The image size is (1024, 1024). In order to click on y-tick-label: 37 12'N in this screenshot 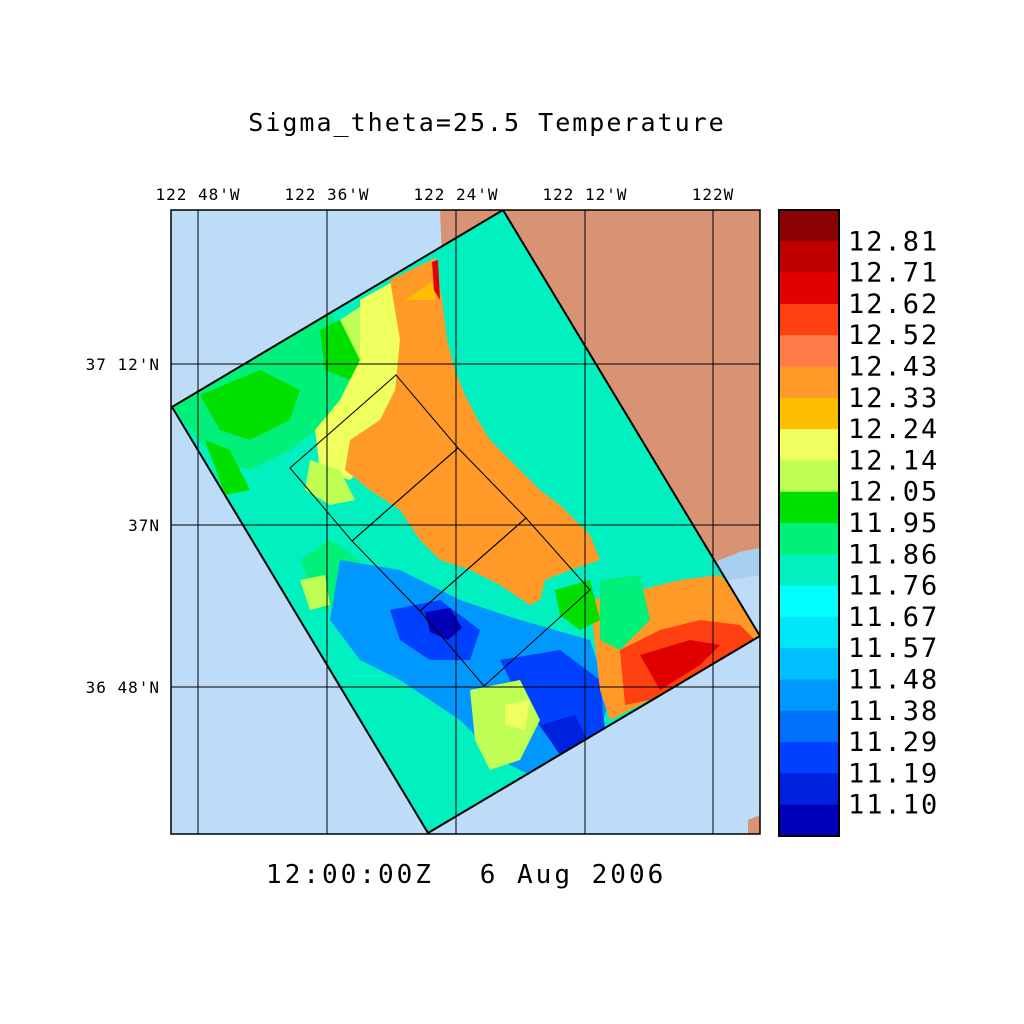, I will do `click(123, 364)`.